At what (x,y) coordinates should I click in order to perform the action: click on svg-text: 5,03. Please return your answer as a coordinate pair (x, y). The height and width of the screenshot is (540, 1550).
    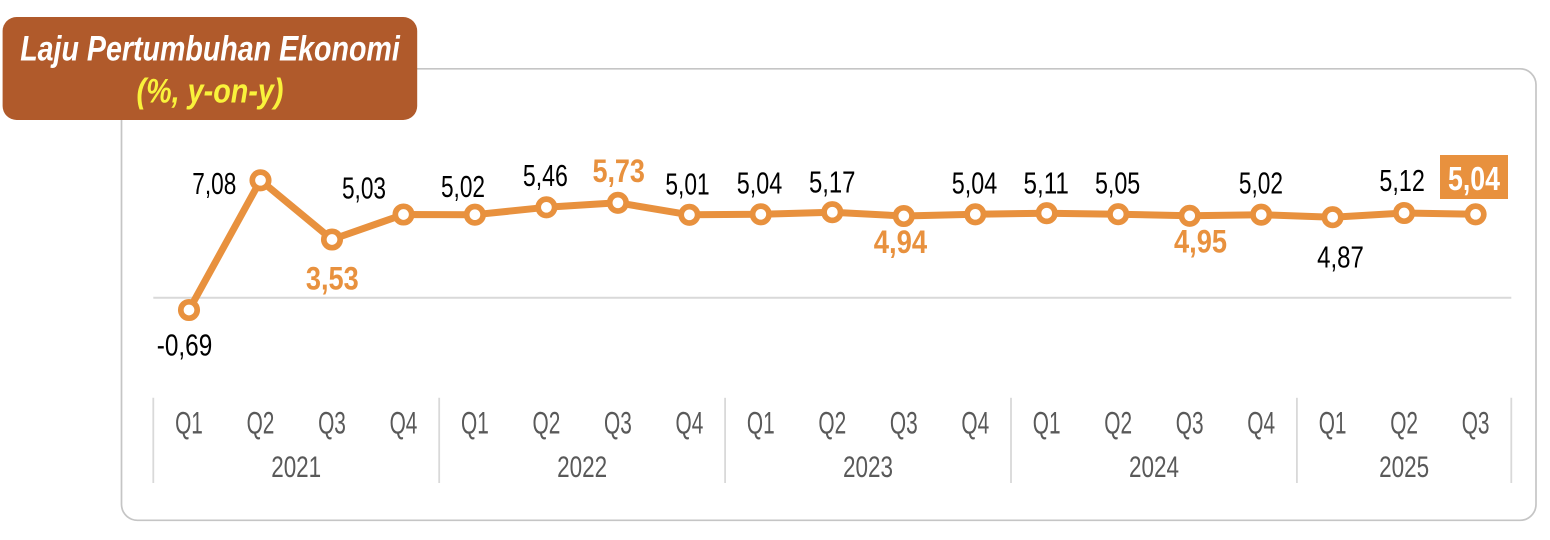
    Looking at the image, I should click on (364, 187).